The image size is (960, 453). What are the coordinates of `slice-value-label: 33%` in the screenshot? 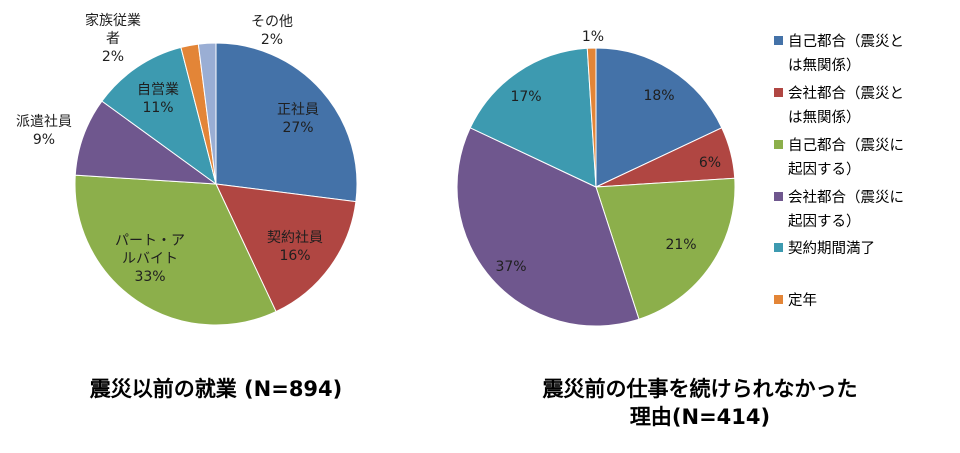 It's located at (149, 277).